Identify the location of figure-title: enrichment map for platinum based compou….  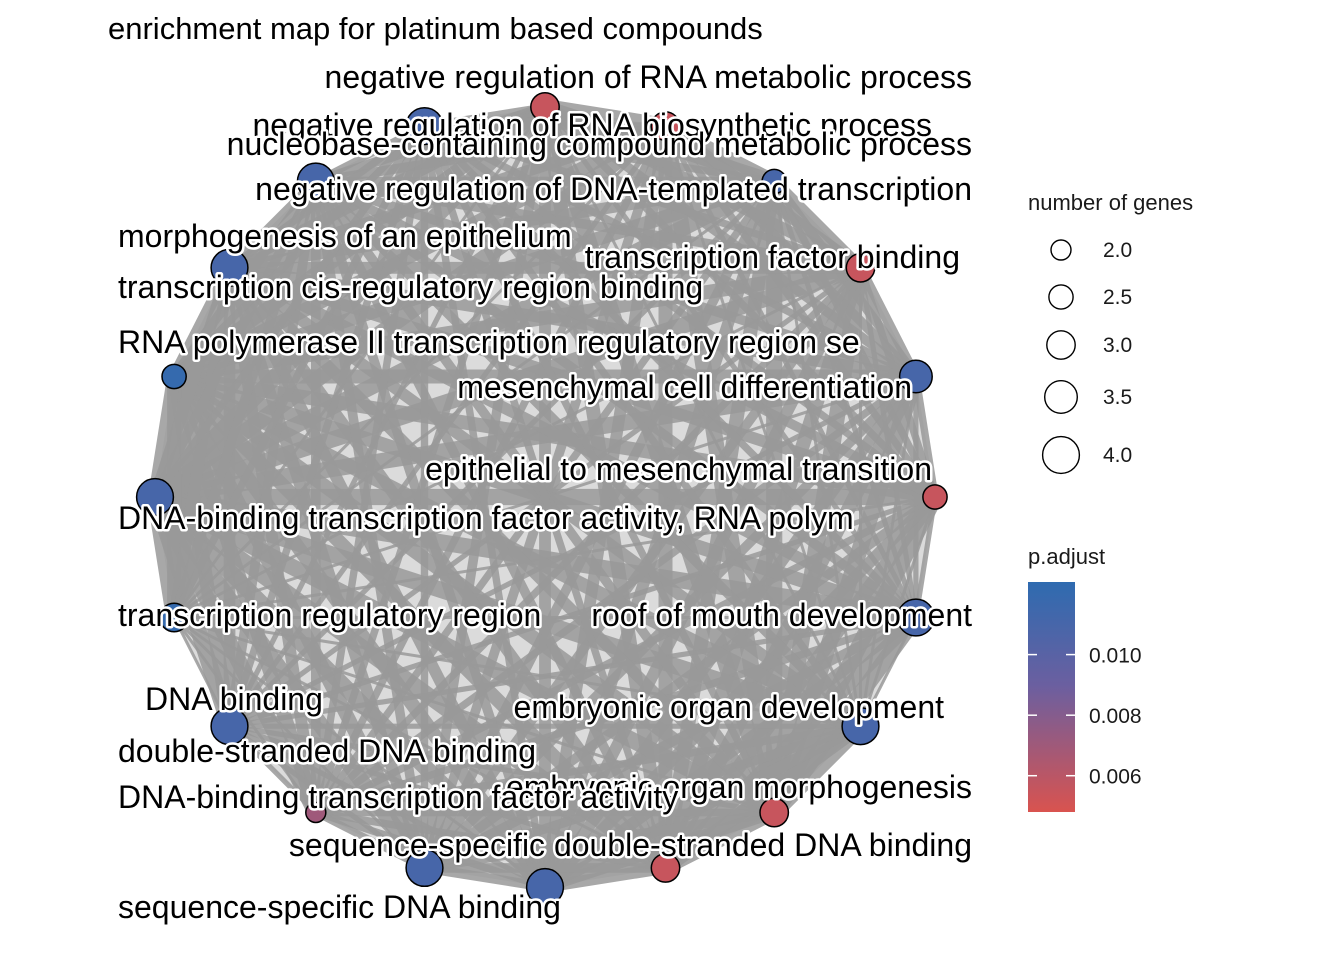
(435, 28).